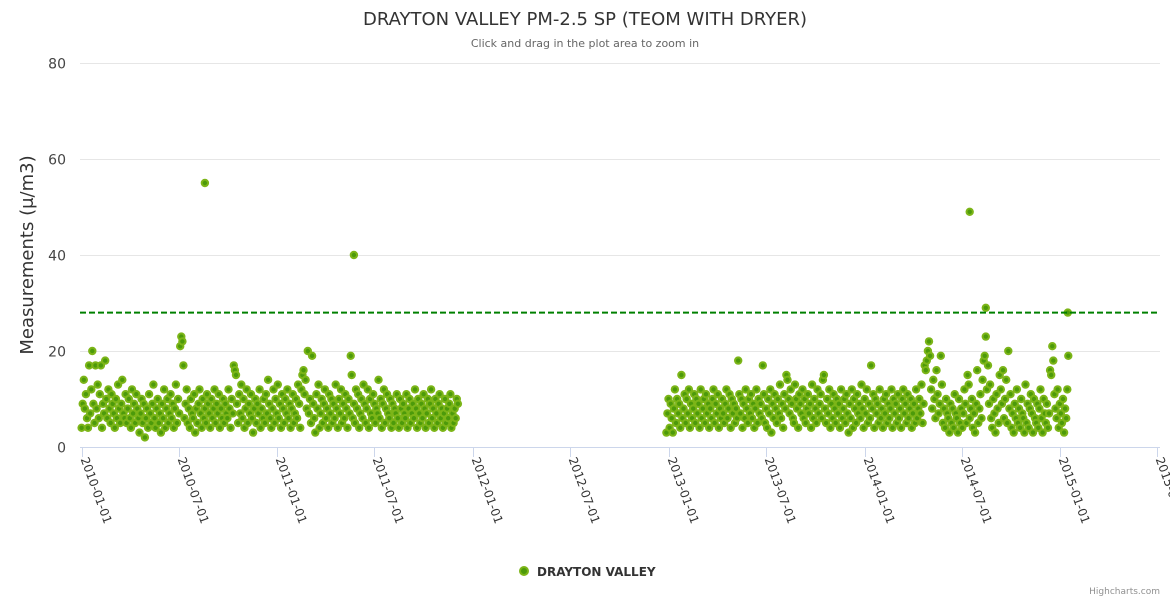 Image resolution: width=1170 pixels, height=600 pixels. I want to click on y-tick-label: 20, so click(57, 353).